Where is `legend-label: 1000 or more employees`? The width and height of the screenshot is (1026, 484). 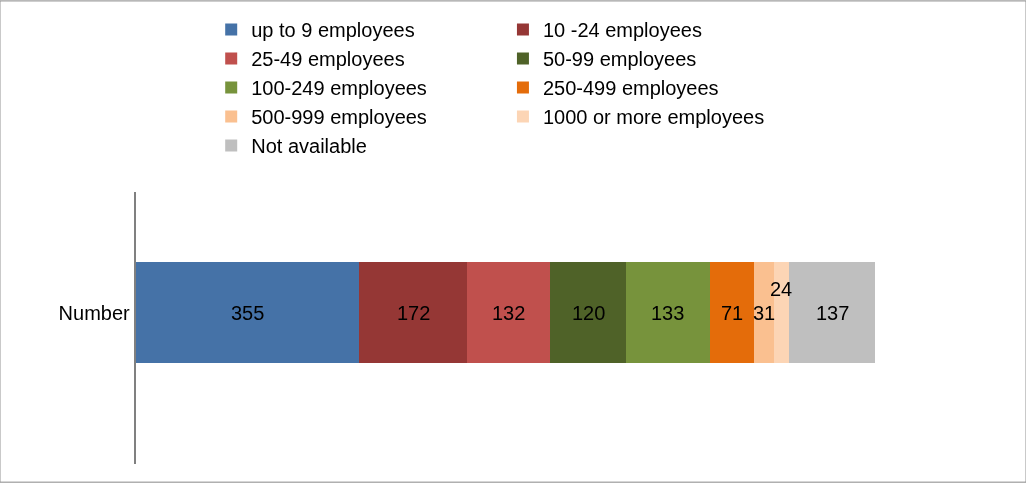 legend-label: 1000 or more employees is located at coordinates (653, 117).